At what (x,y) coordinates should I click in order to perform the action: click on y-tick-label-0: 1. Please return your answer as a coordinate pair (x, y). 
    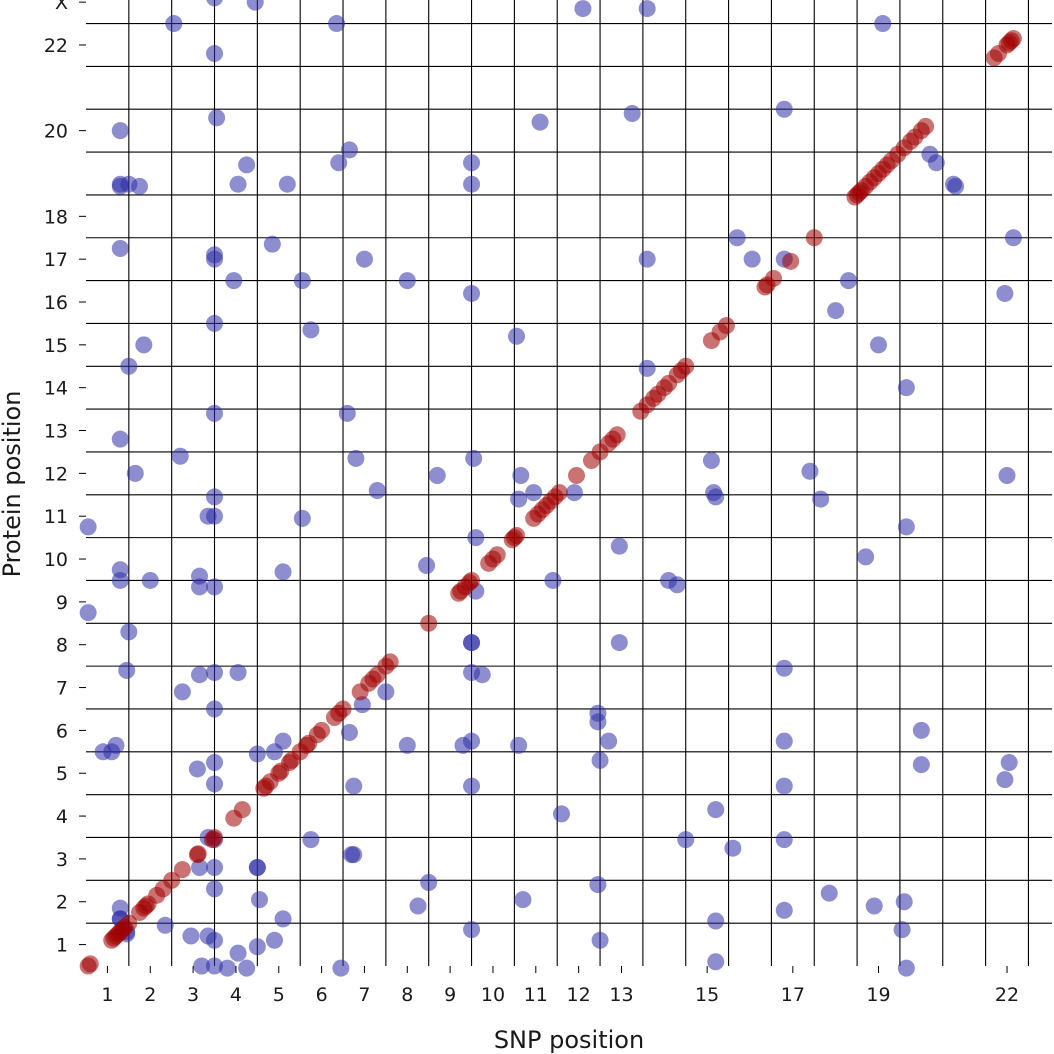
    Looking at the image, I should click on (62, 946).